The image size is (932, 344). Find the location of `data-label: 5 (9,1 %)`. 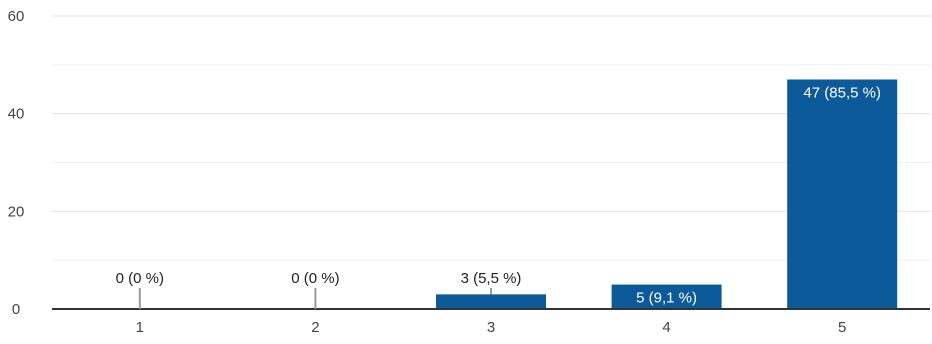

data-label: 5 (9,1 %) is located at coordinates (666, 298).